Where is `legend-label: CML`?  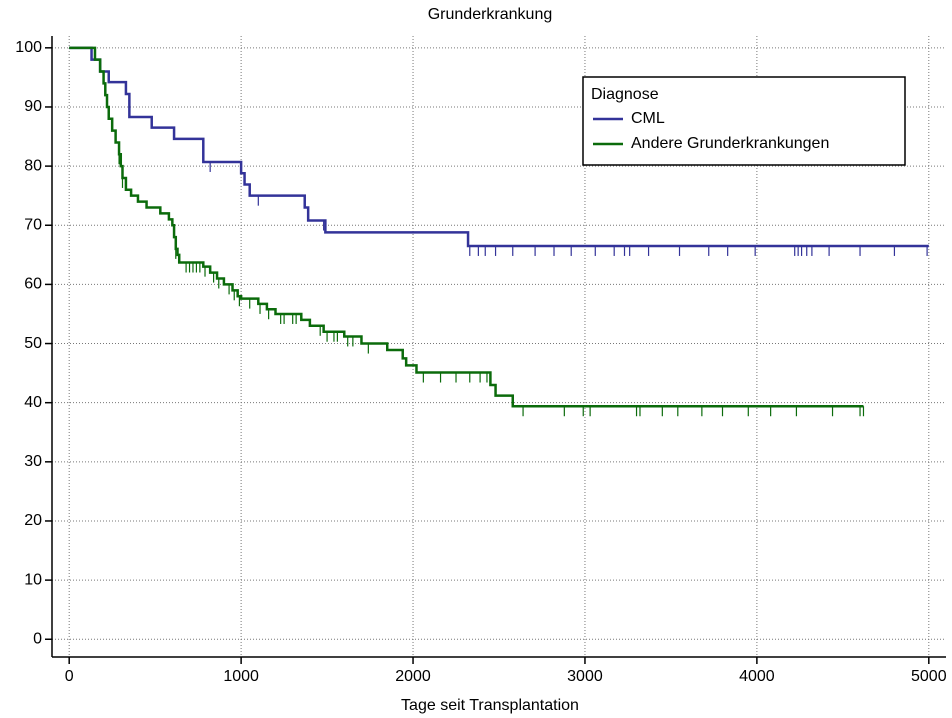 legend-label: CML is located at coordinates (648, 118).